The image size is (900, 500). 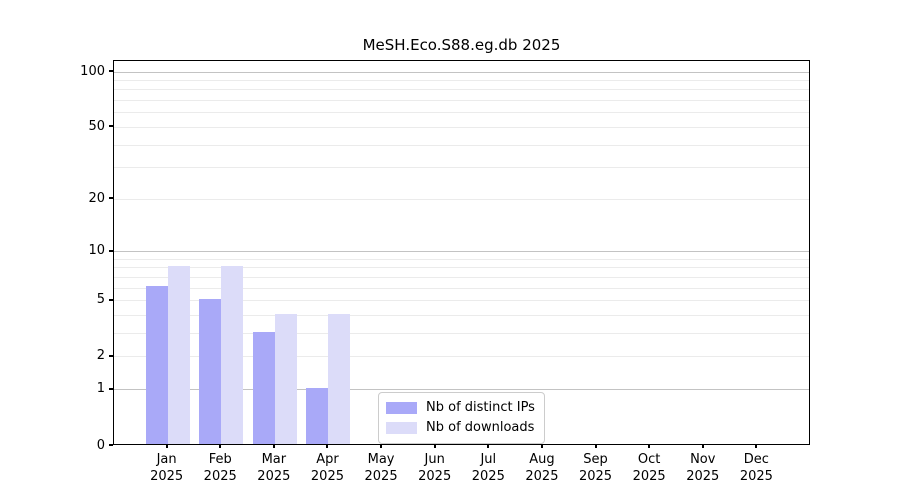 What do you see at coordinates (100, 300) in the screenshot?
I see `y-tick-label: 5` at bounding box center [100, 300].